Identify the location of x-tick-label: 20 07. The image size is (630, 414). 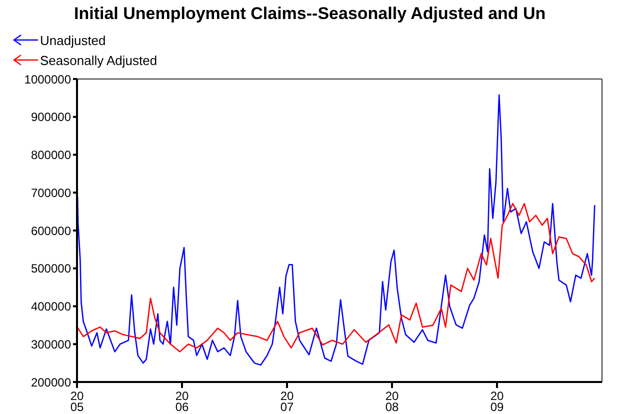
(287, 401).